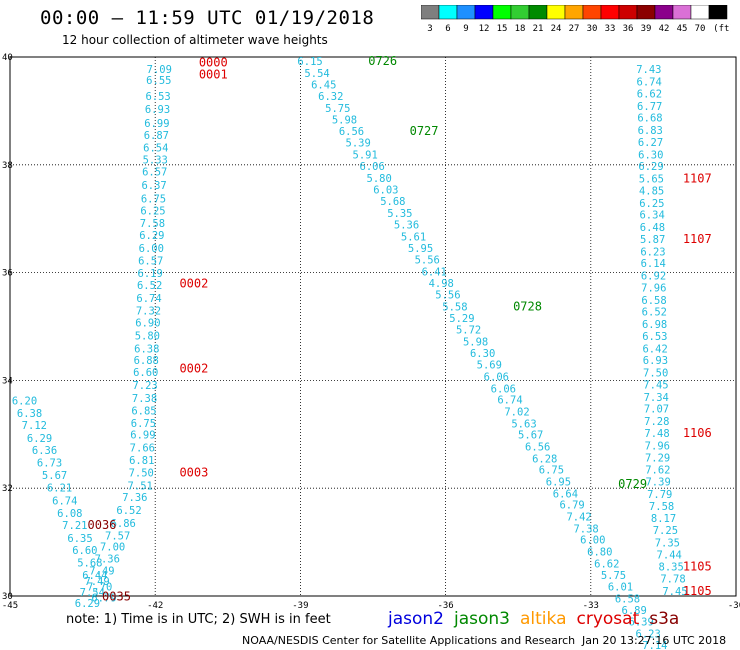 Image resolution: width=740 pixels, height=650 pixels. I want to click on wave-height-value: 6.35, so click(79, 539).